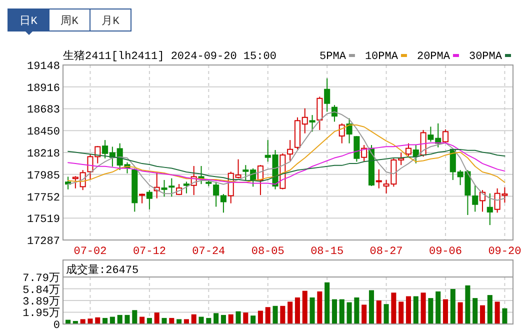 The width and height of the screenshot is (521, 329). Describe the element at coordinates (43, 110) in the screenshot. I see `y-tick-label: 18683` at that location.